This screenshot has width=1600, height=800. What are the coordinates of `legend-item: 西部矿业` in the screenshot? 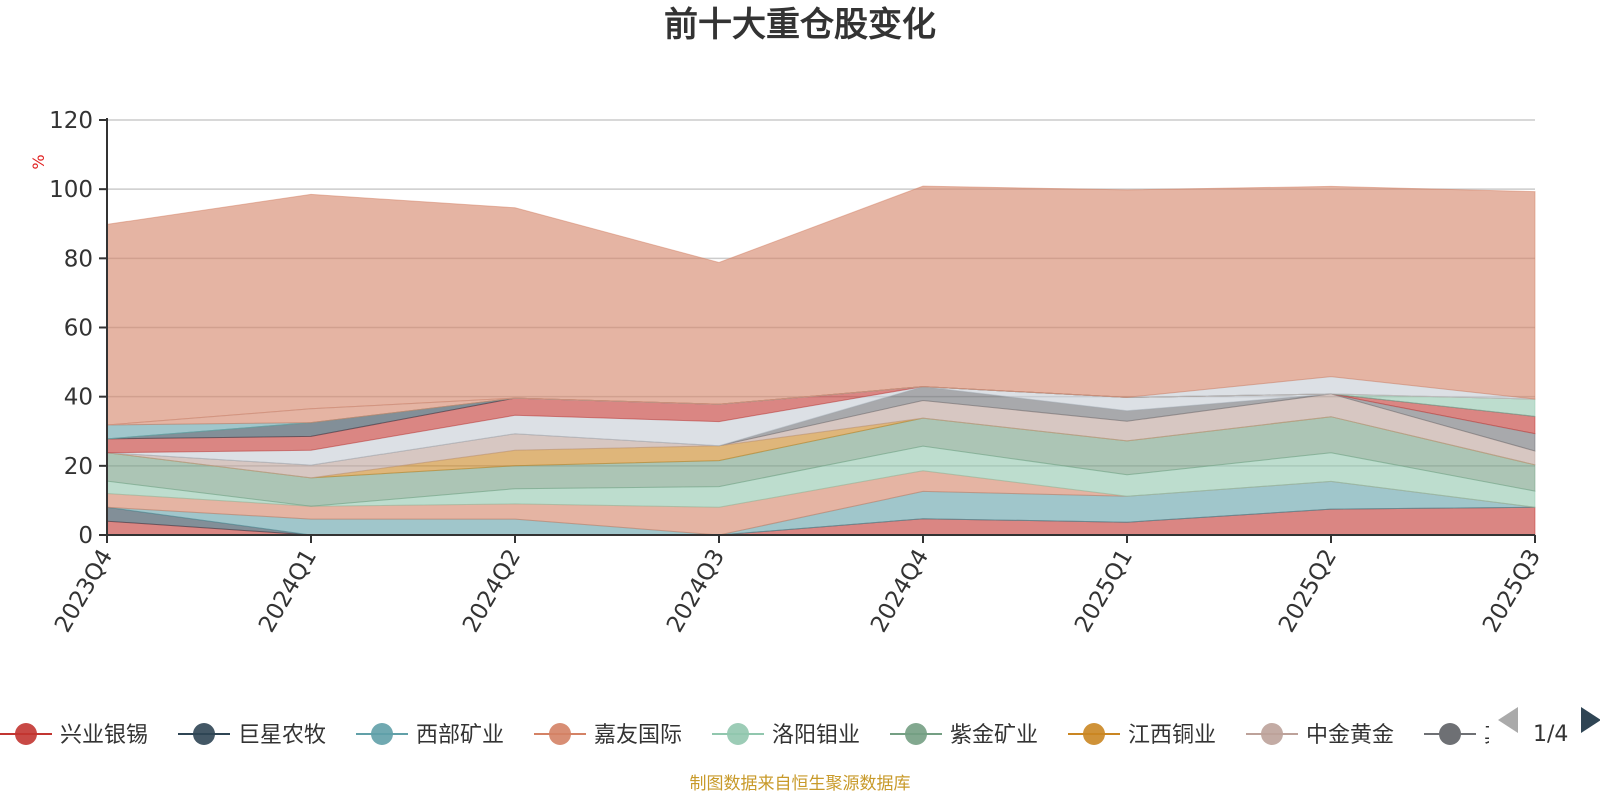 It's located at (430, 735).